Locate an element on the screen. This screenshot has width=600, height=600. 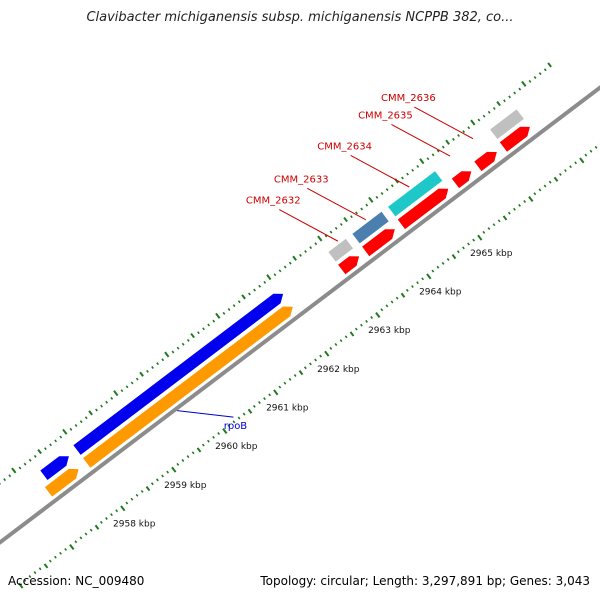
tick-label: 2959 kbp is located at coordinates (185, 486).